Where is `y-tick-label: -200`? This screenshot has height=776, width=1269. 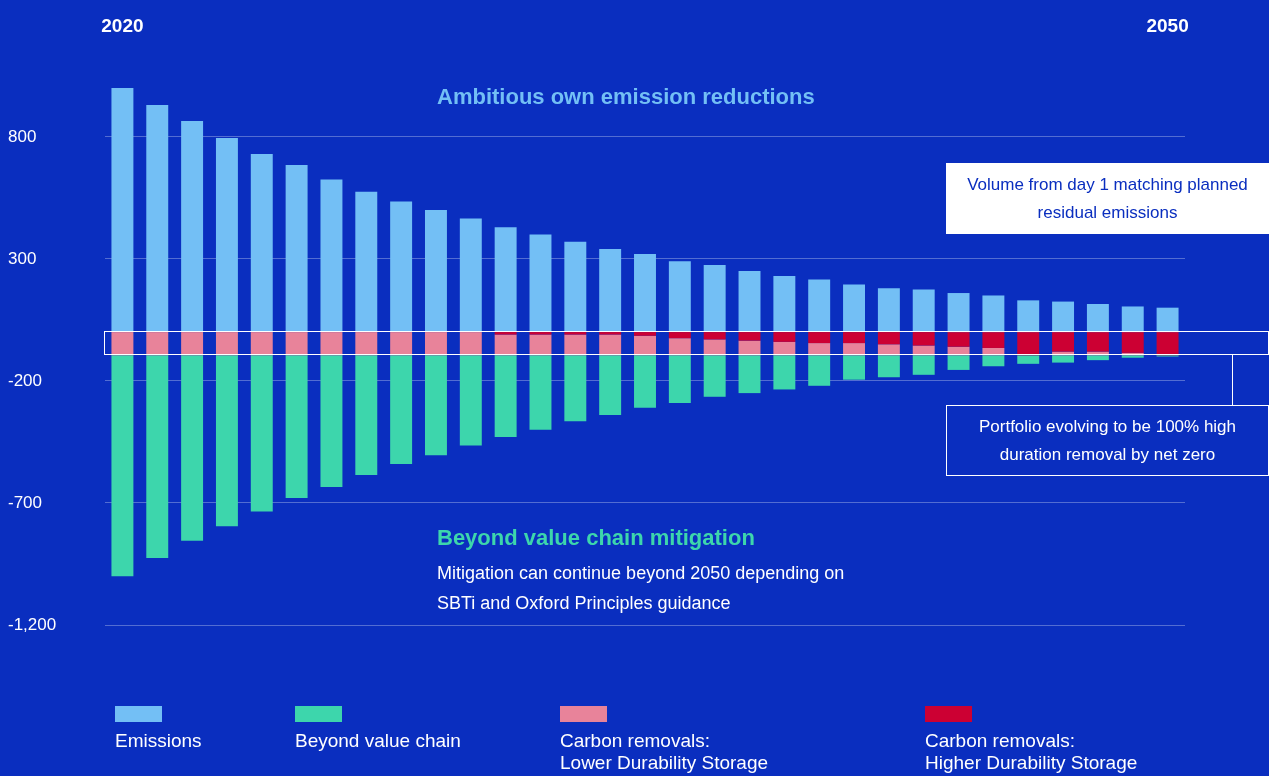
y-tick-label: -200 is located at coordinates (25, 380).